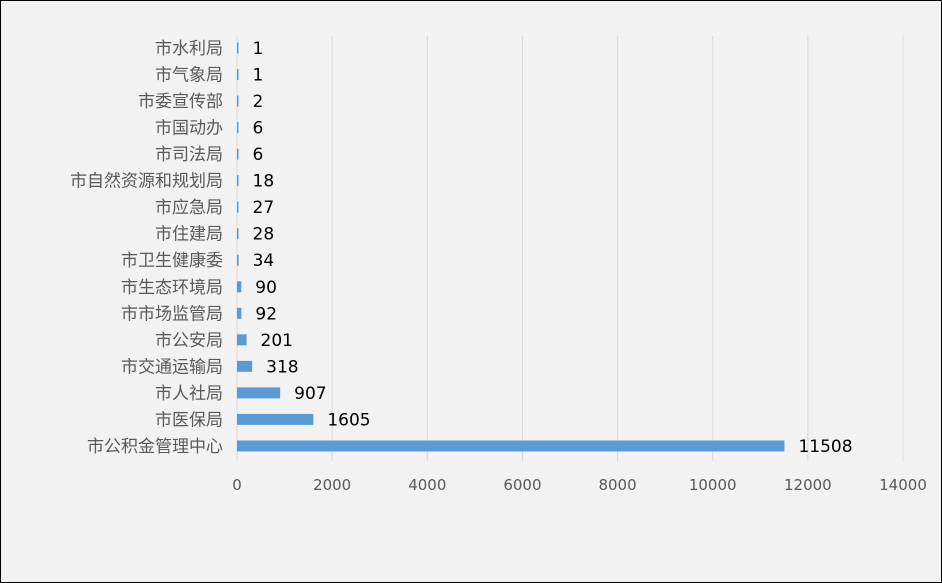 This screenshot has width=942, height=583. Describe the element at coordinates (348, 420) in the screenshot. I see `data-label: 1605` at that location.